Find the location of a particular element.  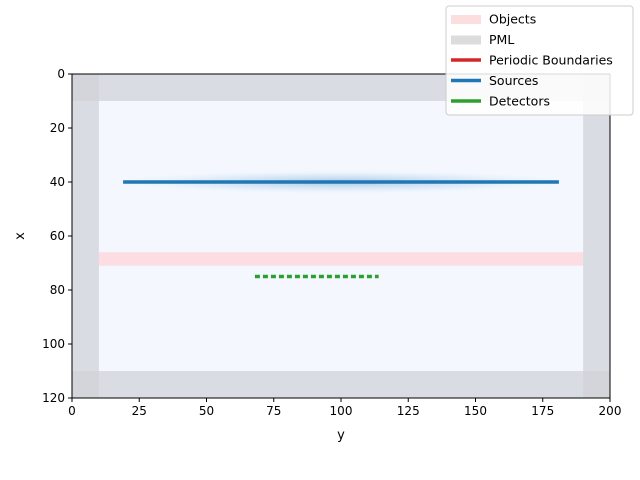

x-tick-label: 125 is located at coordinates (408, 411).